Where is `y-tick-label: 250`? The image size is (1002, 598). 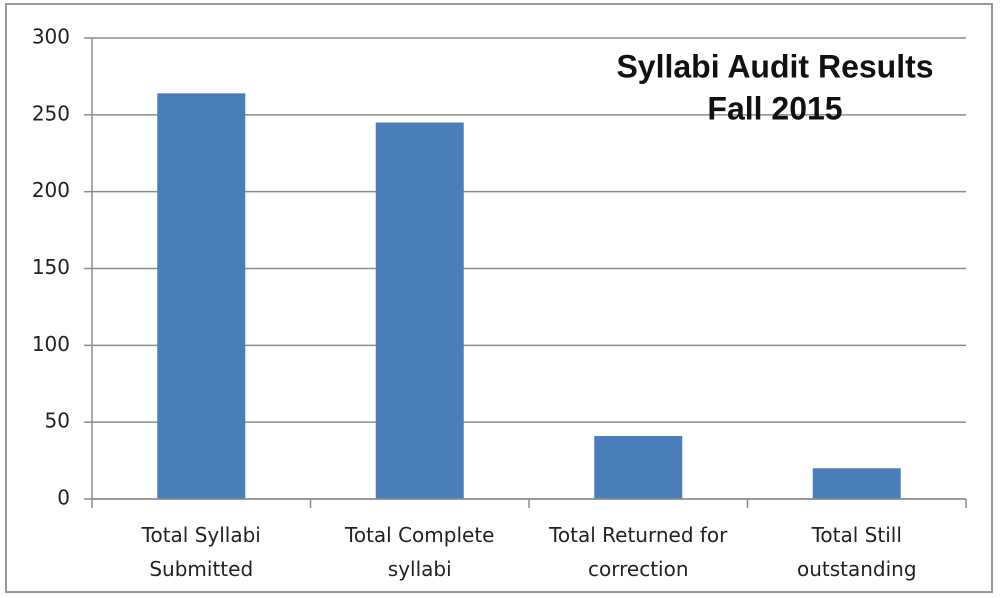
y-tick-label: 250 is located at coordinates (51, 113).